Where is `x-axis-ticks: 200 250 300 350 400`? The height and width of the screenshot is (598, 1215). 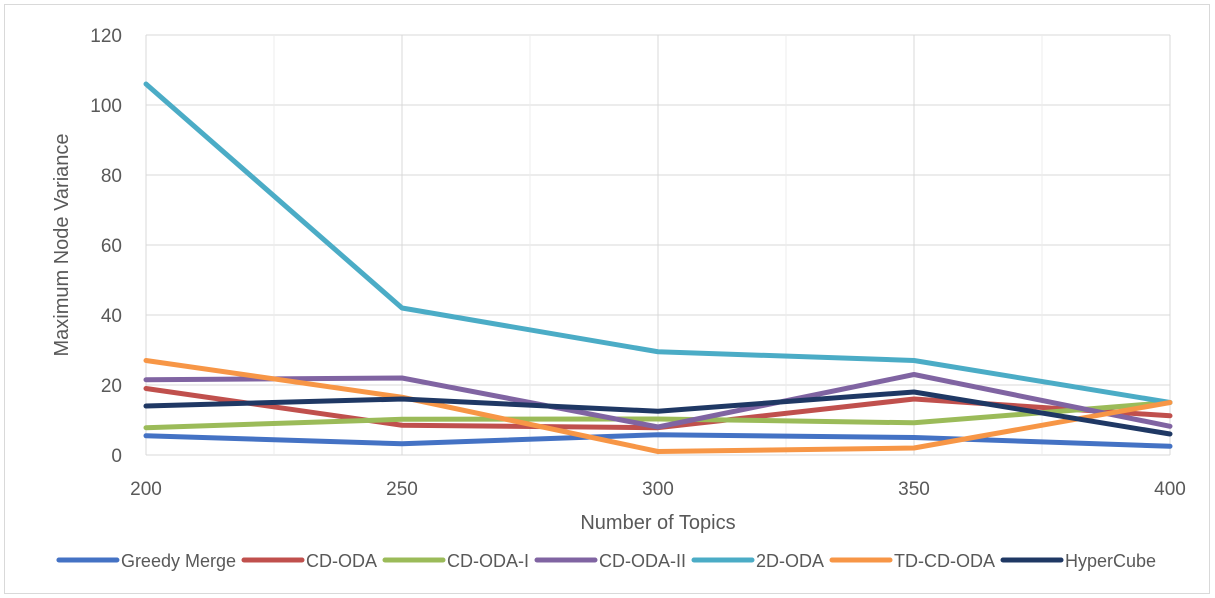 x-axis-ticks: 200 250 300 350 400 is located at coordinates (658, 489).